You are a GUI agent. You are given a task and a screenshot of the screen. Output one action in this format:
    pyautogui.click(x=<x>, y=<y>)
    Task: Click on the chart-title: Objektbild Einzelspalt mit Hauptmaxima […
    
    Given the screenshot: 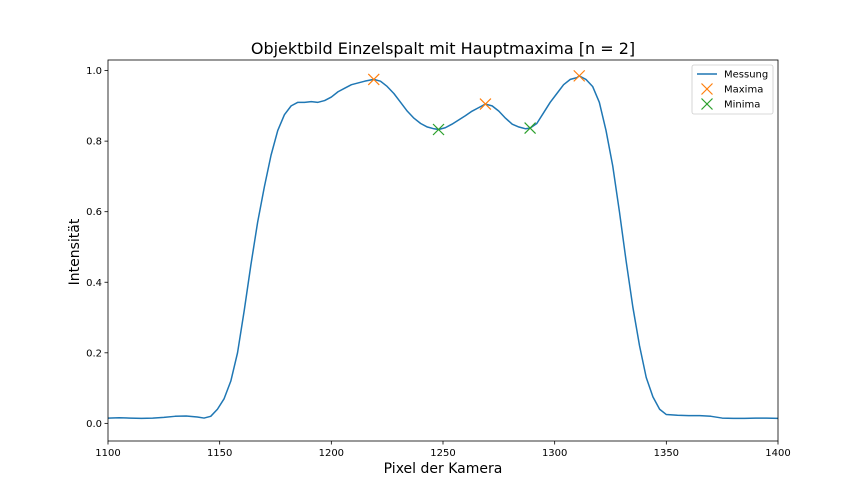 What is the action you would take?
    pyautogui.click(x=443, y=48)
    